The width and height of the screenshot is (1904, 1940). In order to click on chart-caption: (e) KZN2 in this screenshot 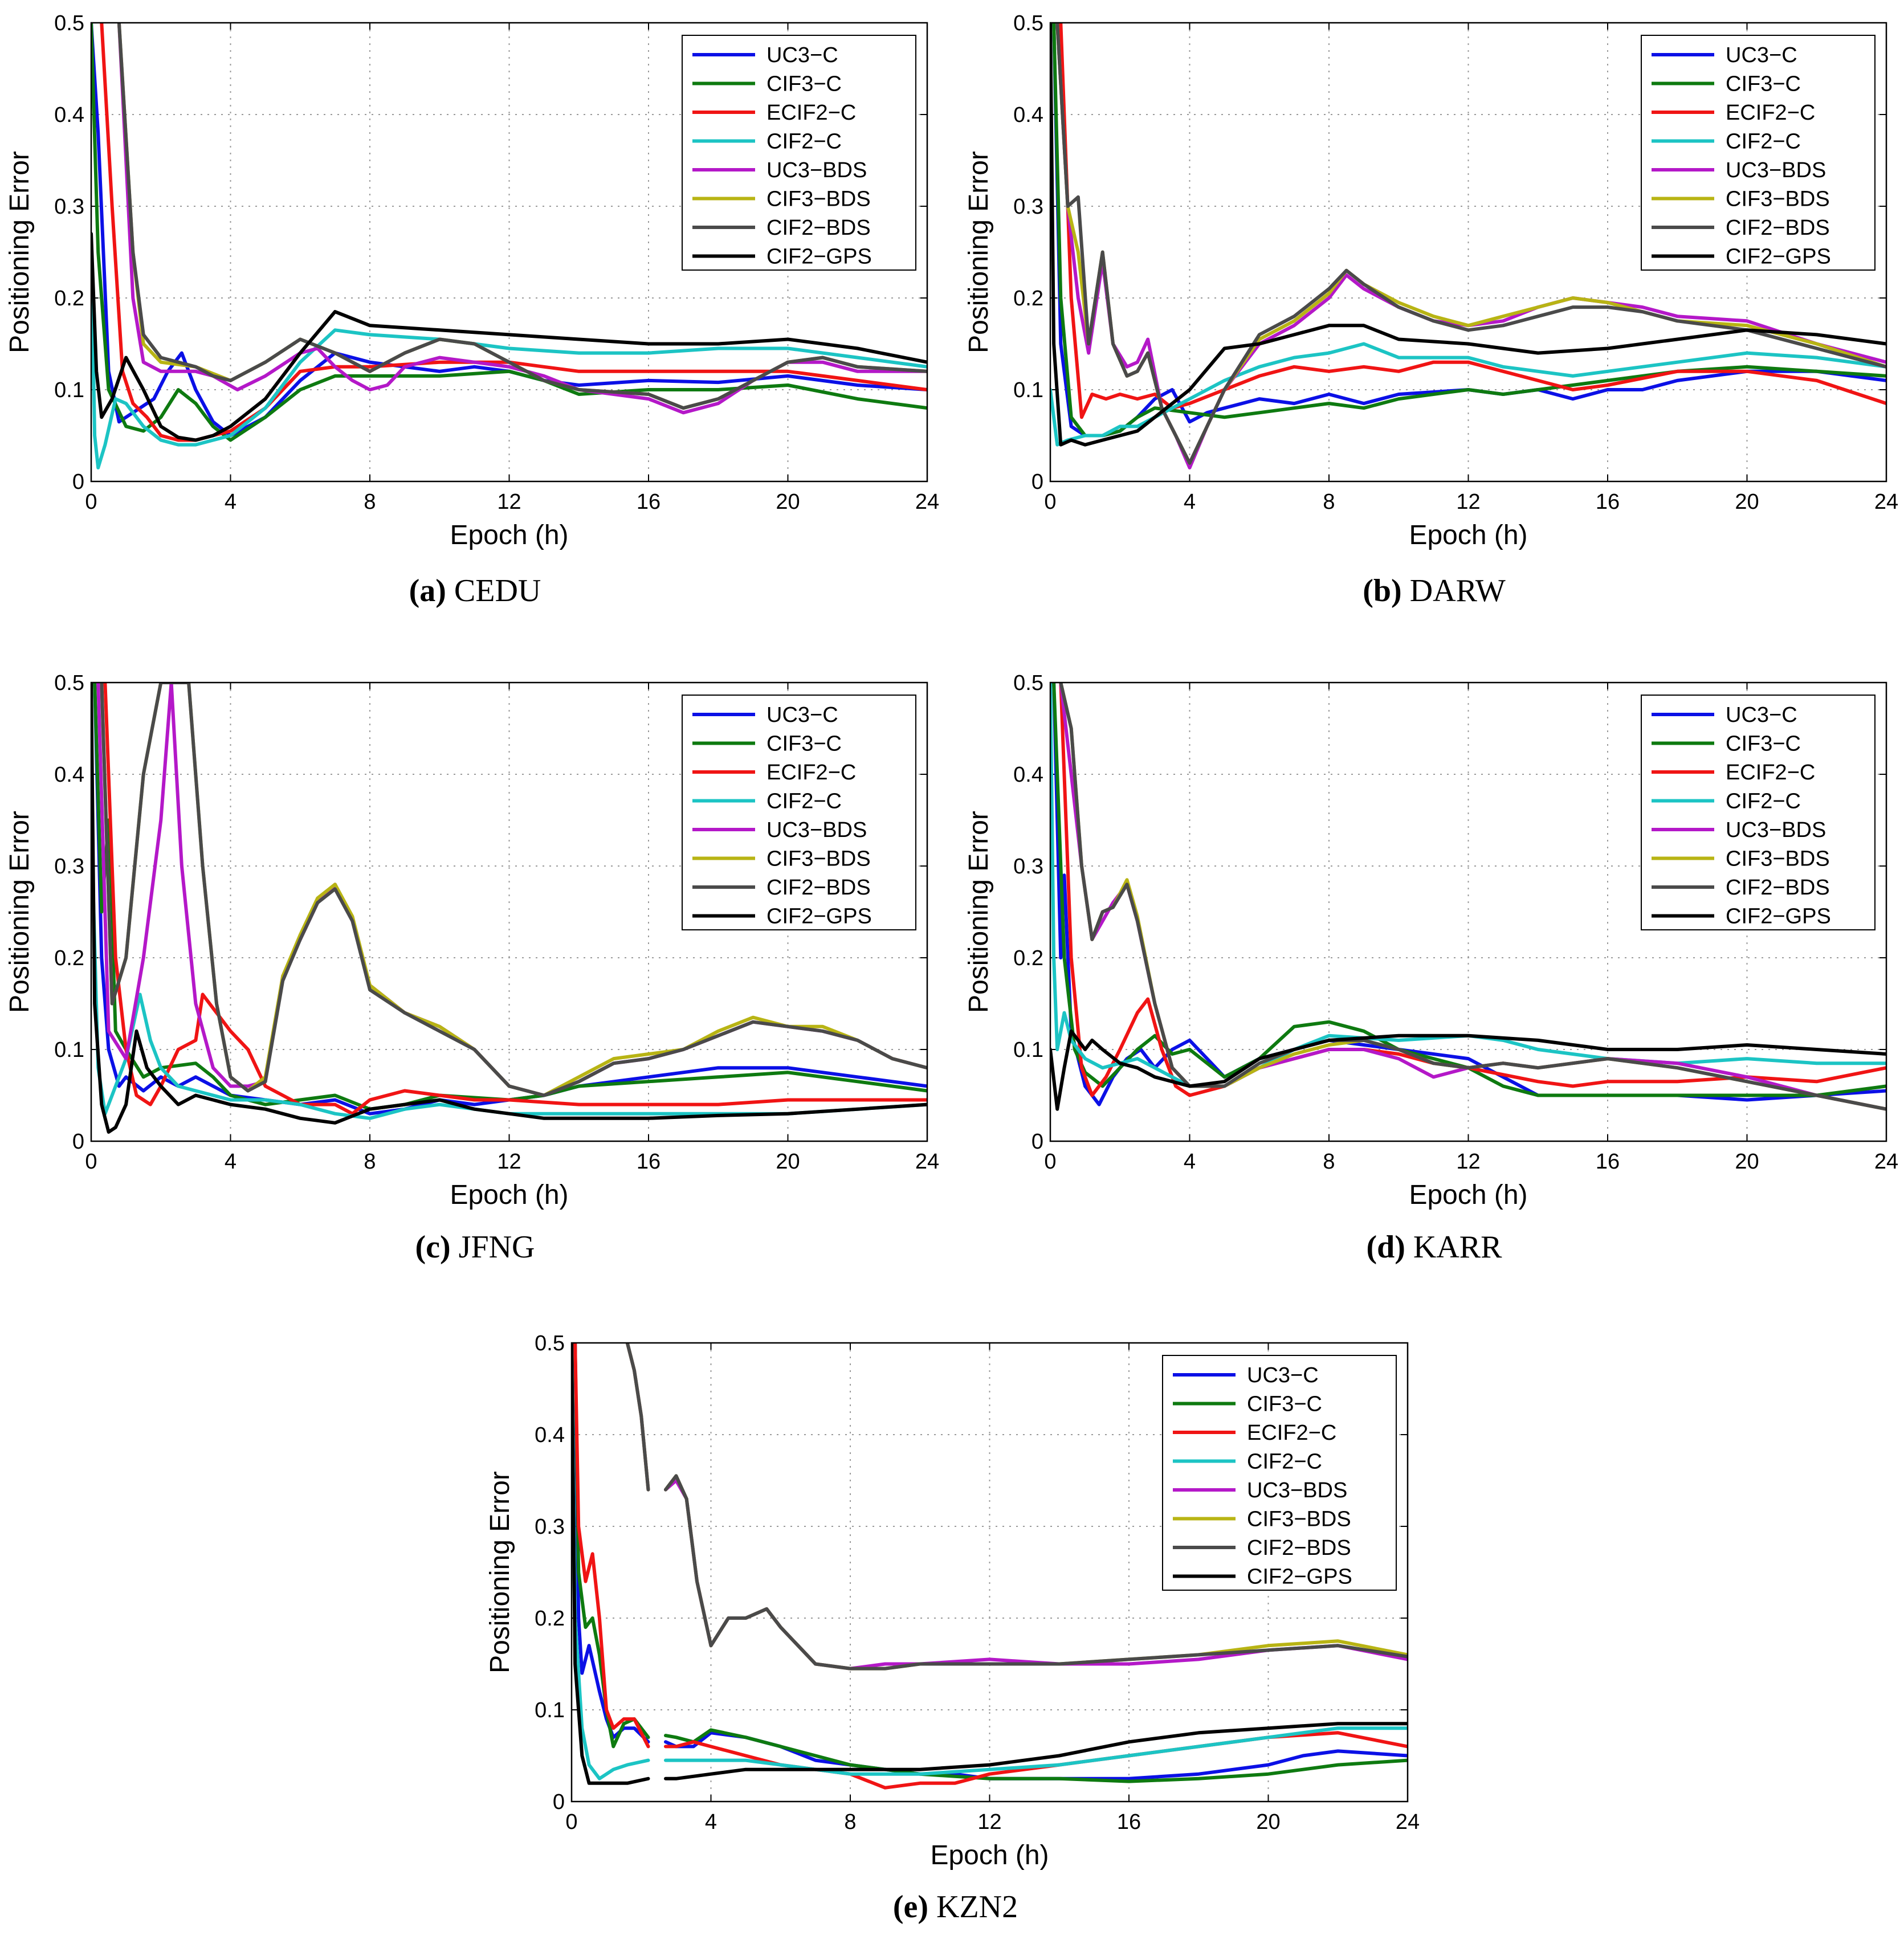, I will do `click(955, 1907)`.